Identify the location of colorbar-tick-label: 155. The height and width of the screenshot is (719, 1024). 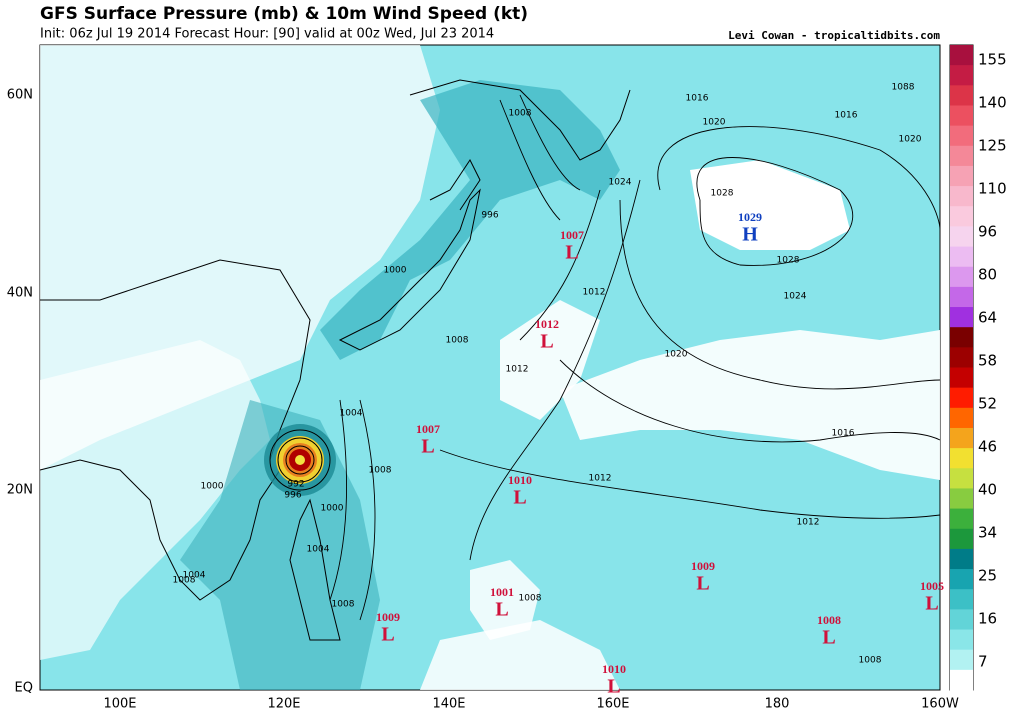
(992, 60).